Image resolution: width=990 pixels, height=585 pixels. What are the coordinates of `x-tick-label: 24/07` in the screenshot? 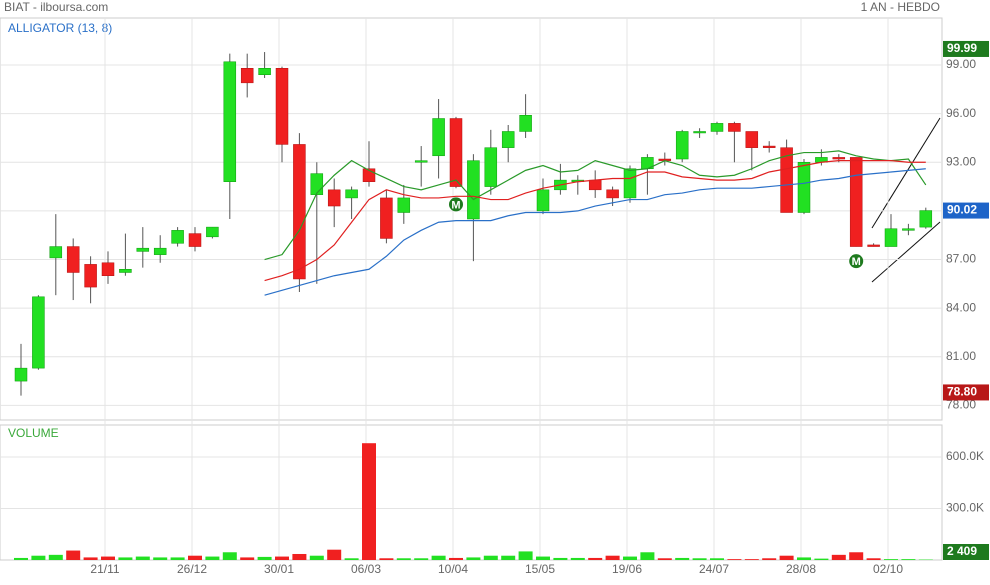 It's located at (714, 569).